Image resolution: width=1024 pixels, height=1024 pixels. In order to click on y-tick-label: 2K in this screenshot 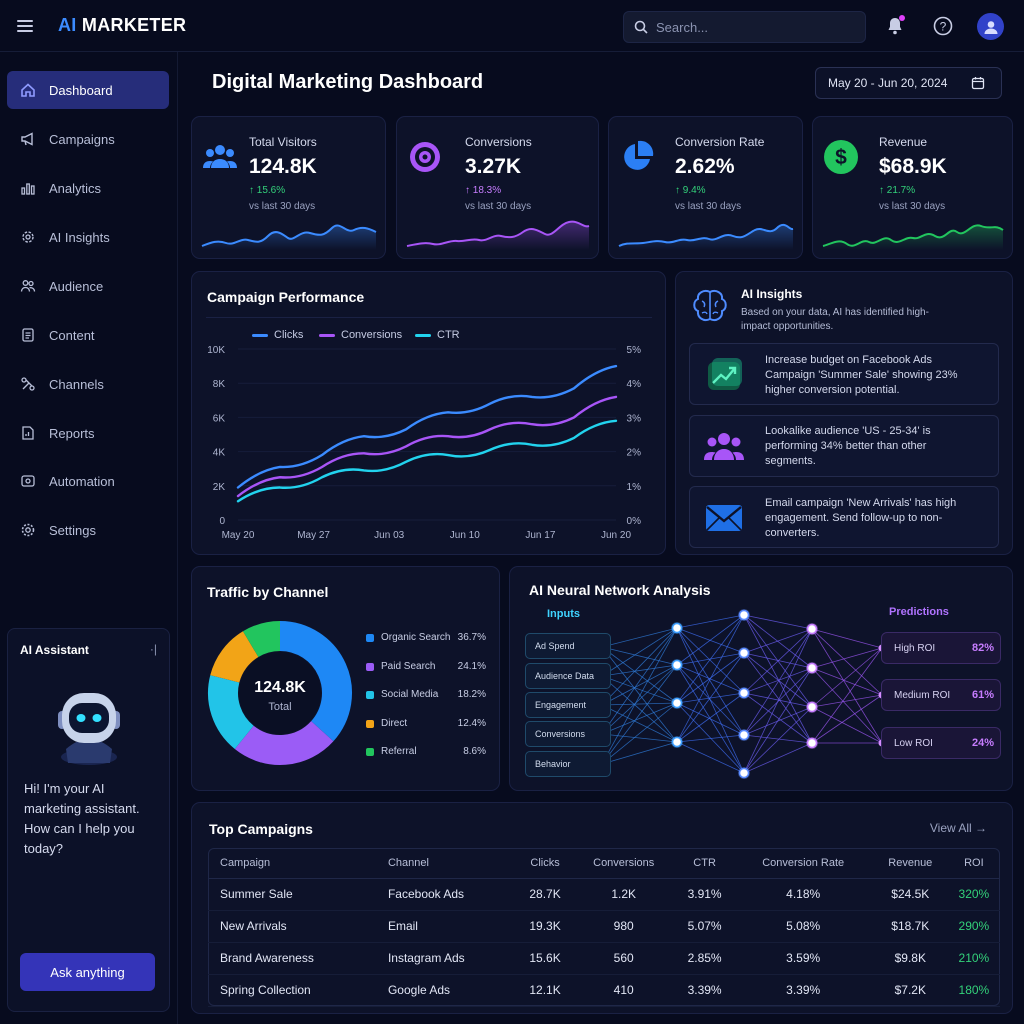, I will do `click(219, 487)`.